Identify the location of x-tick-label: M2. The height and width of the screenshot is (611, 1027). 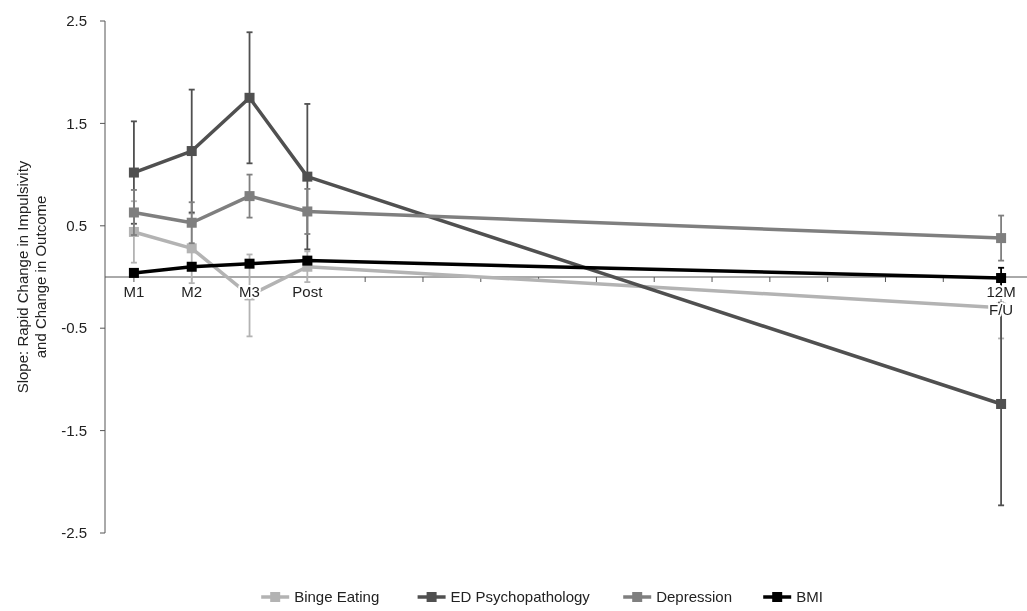
(192, 291).